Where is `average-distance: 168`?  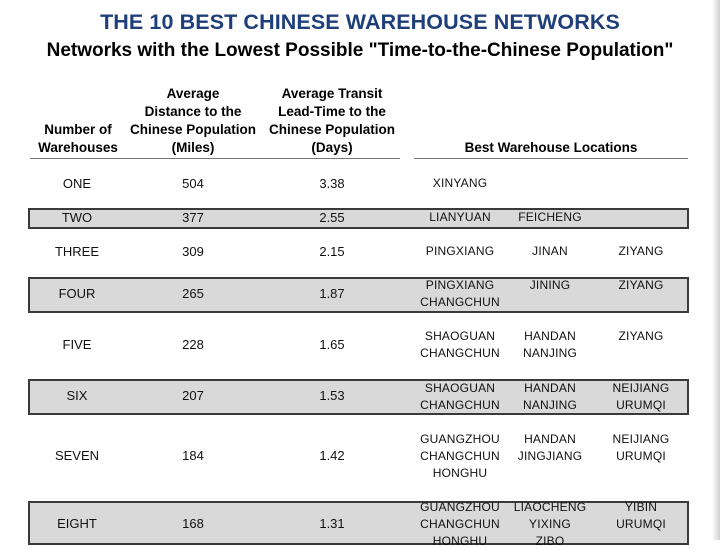
average-distance: 168 is located at coordinates (193, 523).